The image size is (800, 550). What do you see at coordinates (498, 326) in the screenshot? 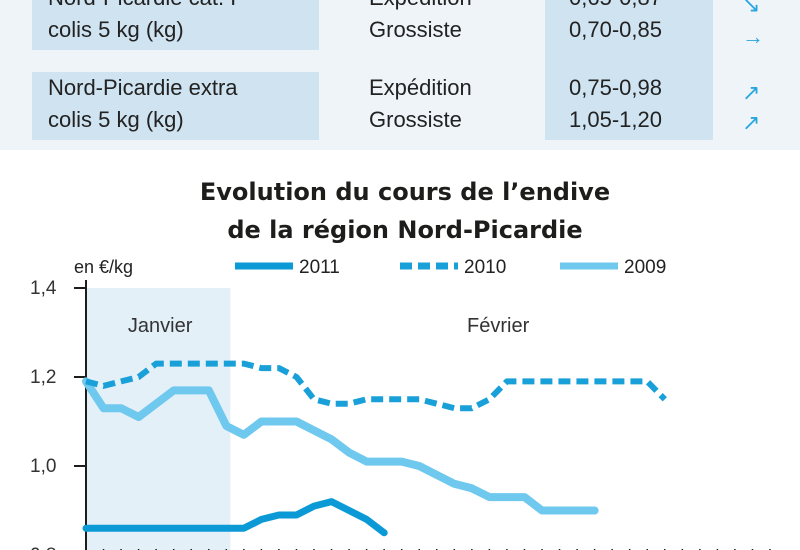
I see `period-label: Février` at bounding box center [498, 326].